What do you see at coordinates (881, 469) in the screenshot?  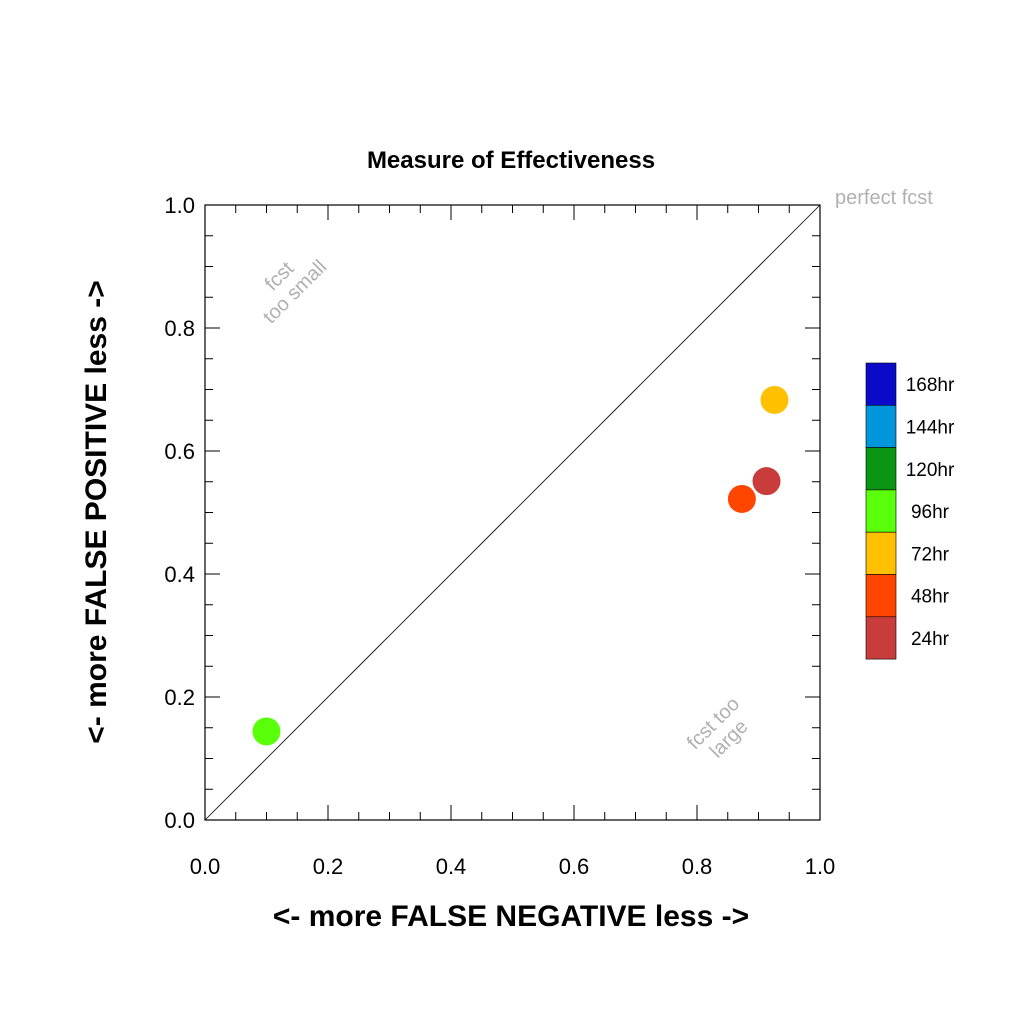 I see `legend-swatch-120hr` at bounding box center [881, 469].